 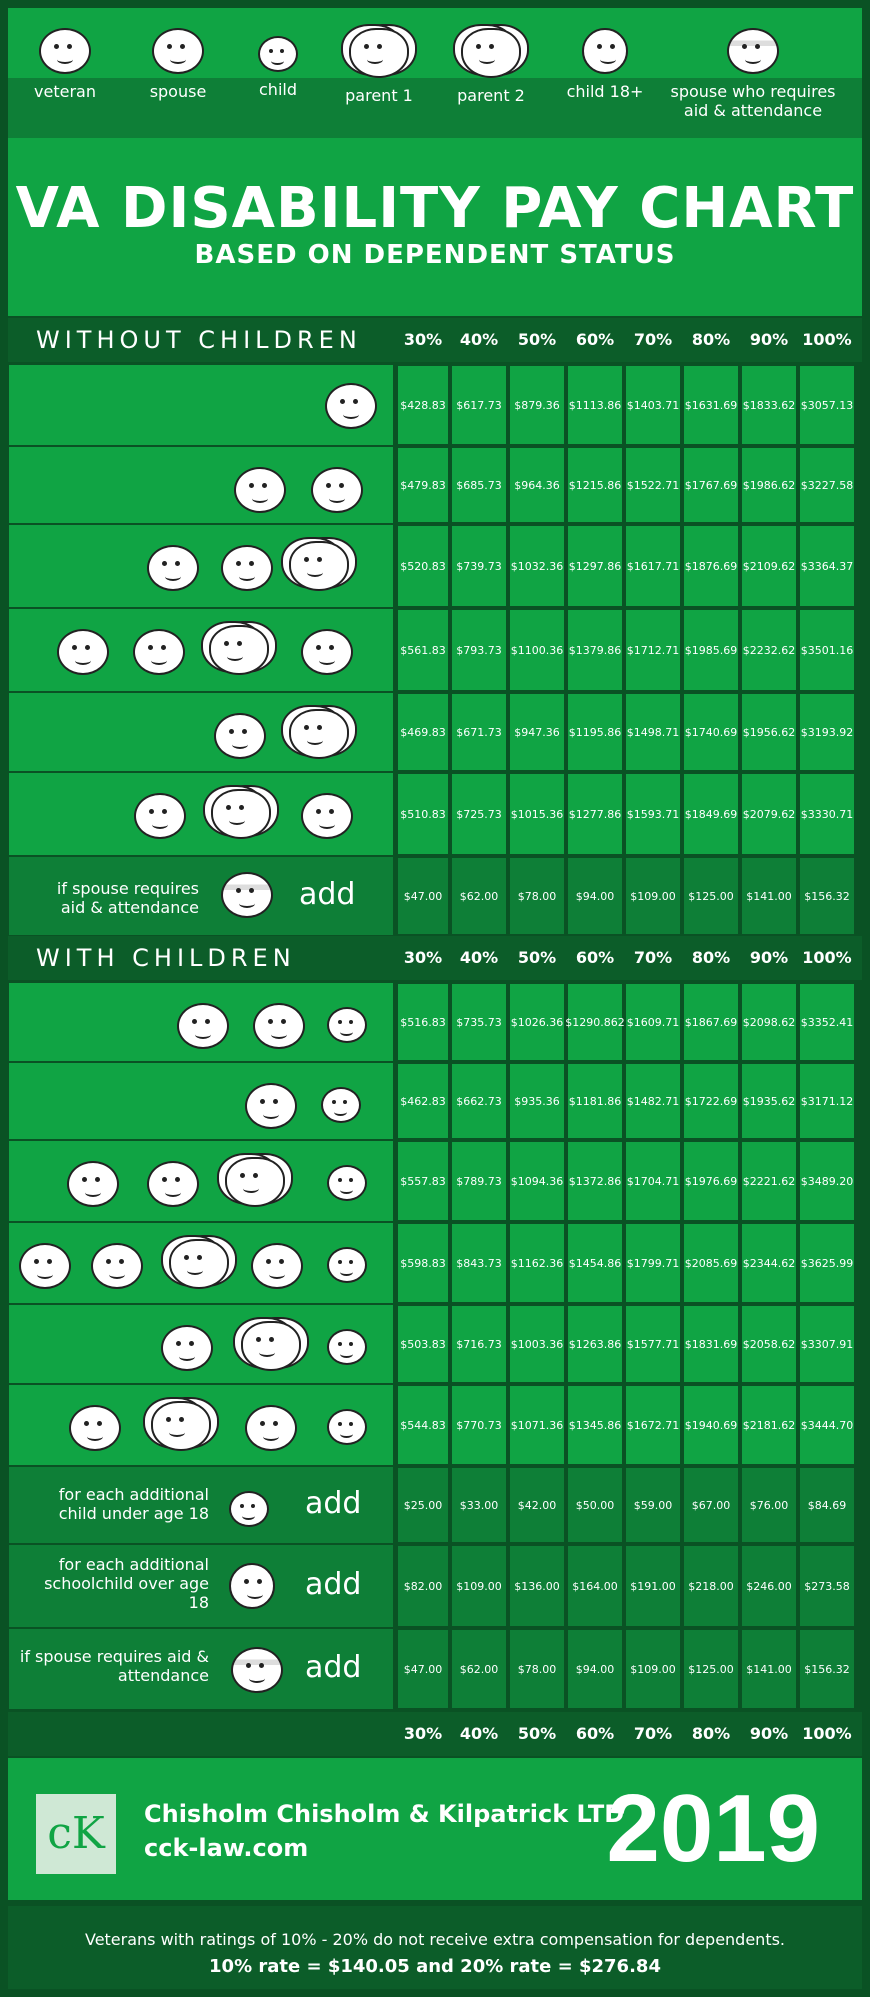 What do you see at coordinates (537, 732) in the screenshot?
I see `rate-cell: $947.36` at bounding box center [537, 732].